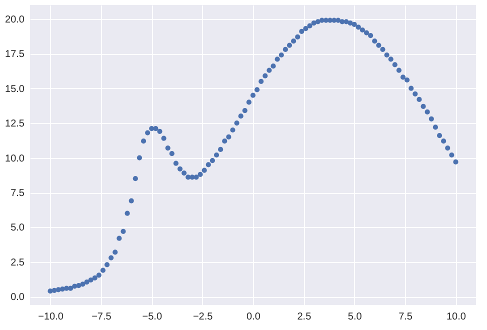 The image size is (487, 330). I want to click on x-tick-label: 7.5, so click(405, 317).